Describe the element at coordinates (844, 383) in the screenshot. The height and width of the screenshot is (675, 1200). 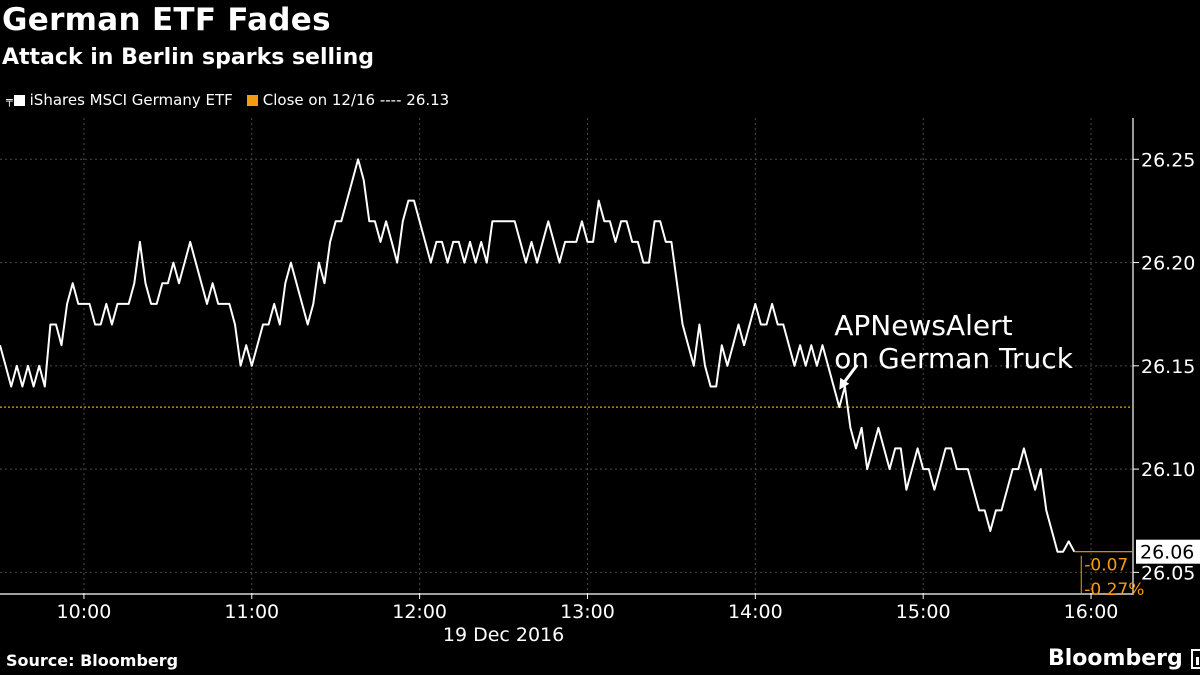
I see `annotation-arrow-head` at that location.